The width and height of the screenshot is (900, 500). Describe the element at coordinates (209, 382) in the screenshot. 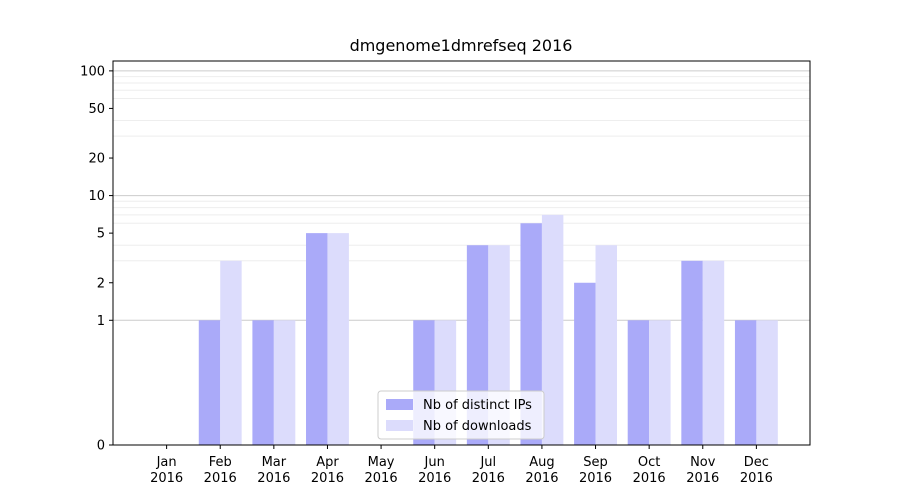

I see `bar-distinct-ips-feb` at that location.